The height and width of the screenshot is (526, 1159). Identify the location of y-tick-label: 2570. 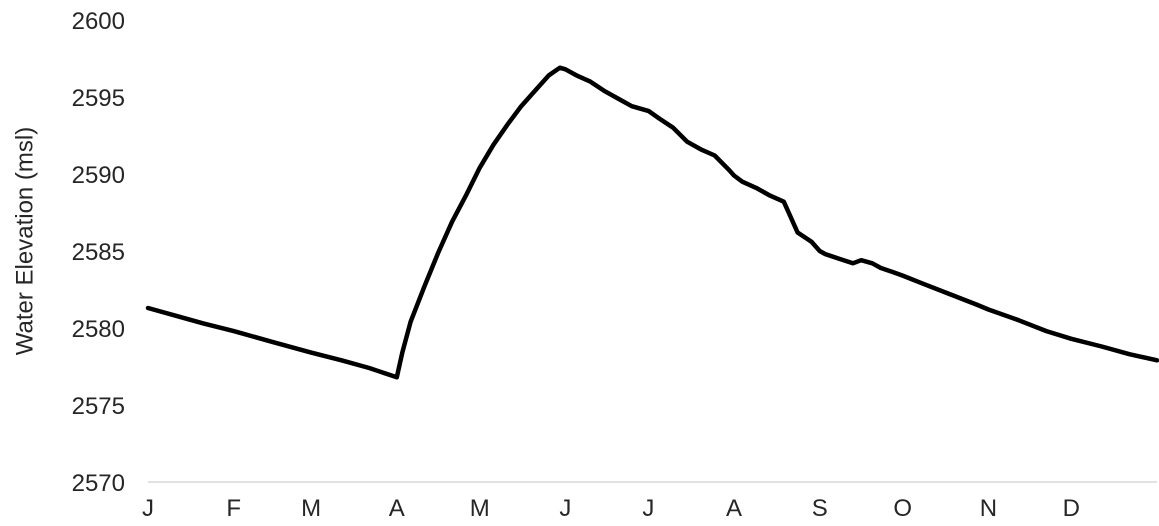
(98, 483).